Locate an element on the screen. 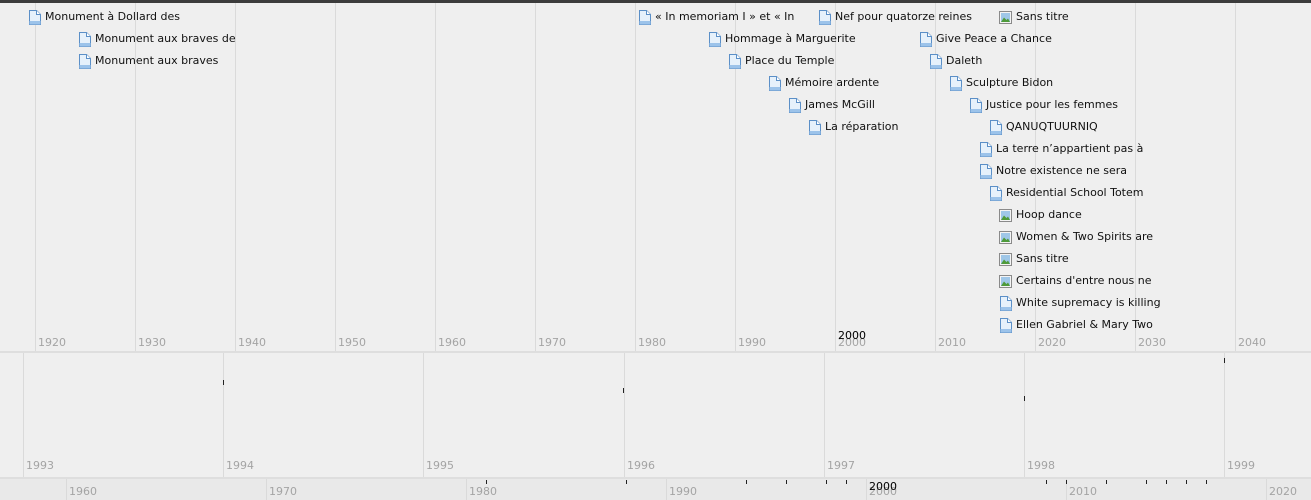  timeline-event: Place du Temple is located at coordinates (781, 61).